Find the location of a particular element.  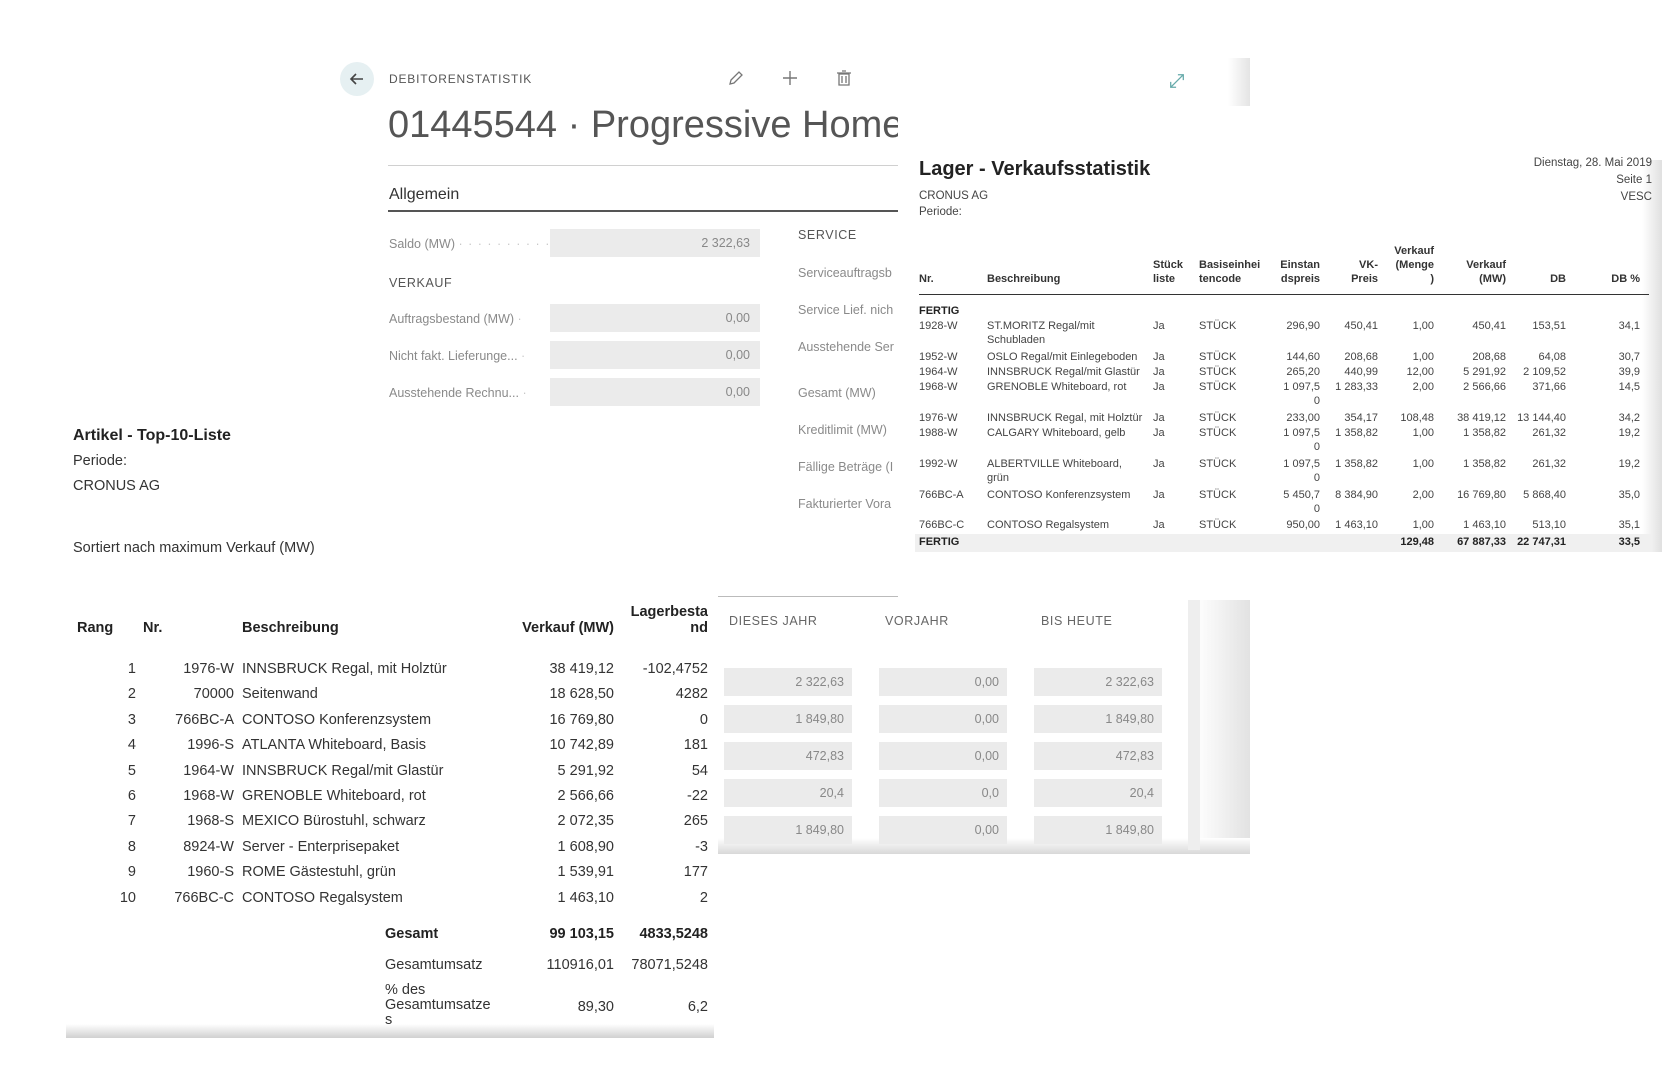

auftragsbestand-field: 0,00 is located at coordinates (655, 318).